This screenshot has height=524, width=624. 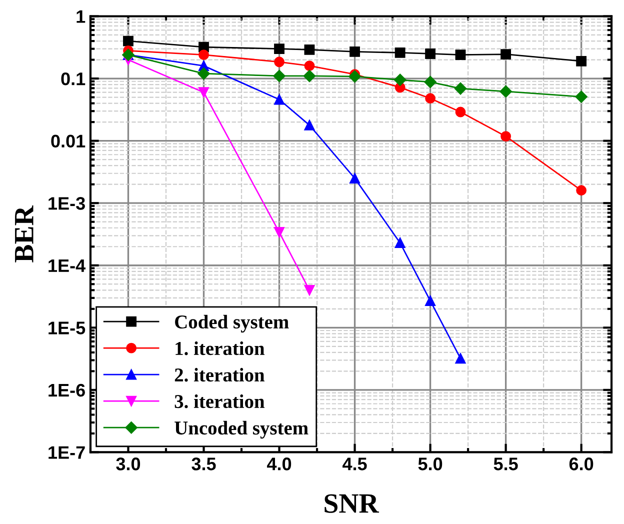 What do you see at coordinates (219, 401) in the screenshot?
I see `legend-label: 3. iteration` at bounding box center [219, 401].